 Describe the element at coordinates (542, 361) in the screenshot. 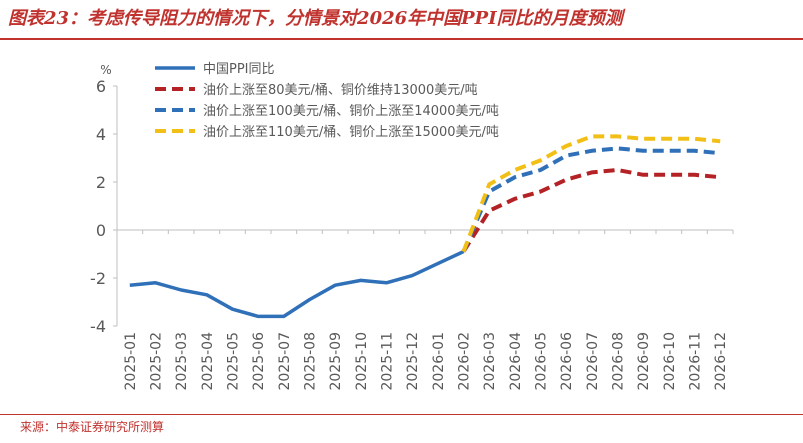

I see `x-tick-label: 2026-05` at that location.